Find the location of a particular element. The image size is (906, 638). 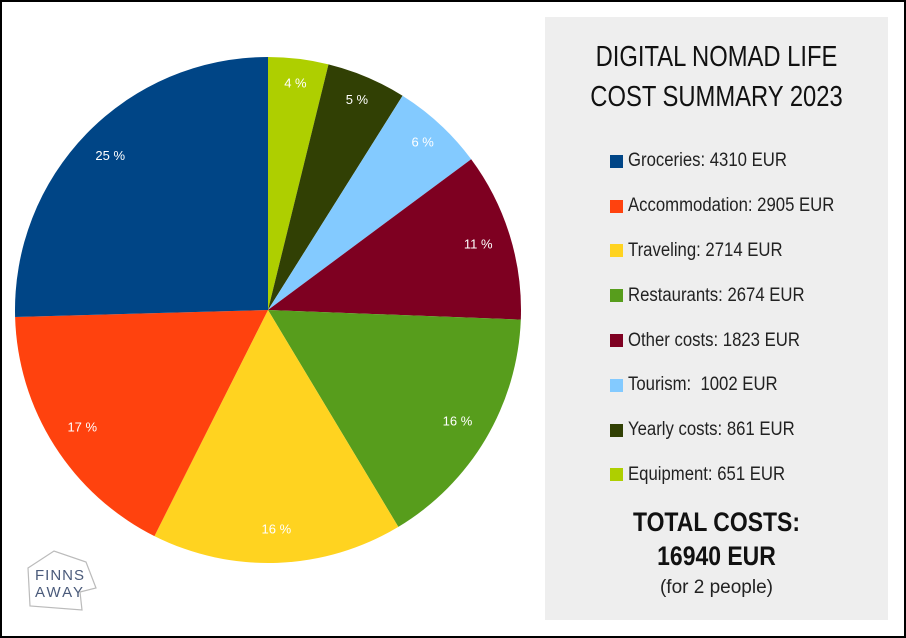

slice-percent-label: 5 % is located at coordinates (357, 99).